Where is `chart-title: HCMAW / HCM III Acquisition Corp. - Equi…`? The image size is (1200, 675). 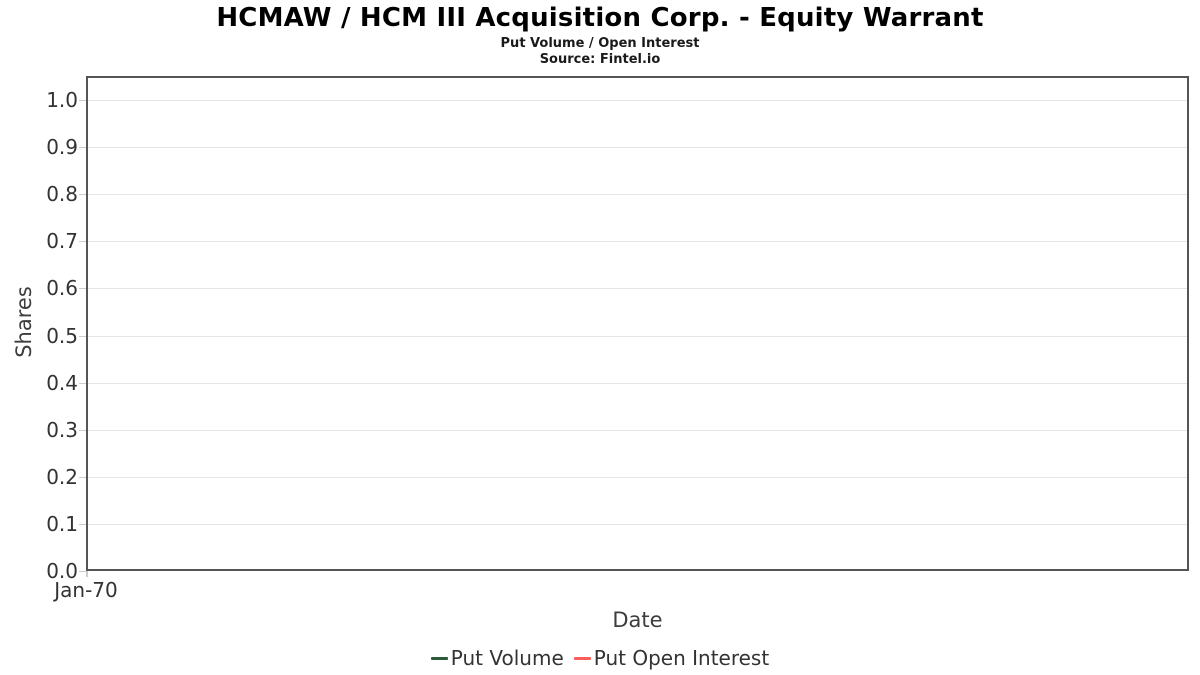 chart-title: HCMAW / HCM III Acquisition Corp. - Equi… is located at coordinates (600, 18).